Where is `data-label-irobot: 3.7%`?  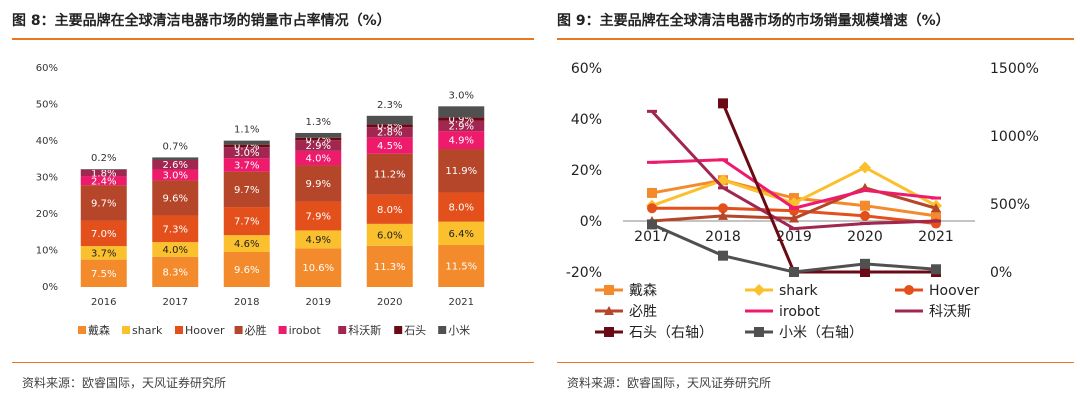 data-label-irobot: 3.7% is located at coordinates (246, 165).